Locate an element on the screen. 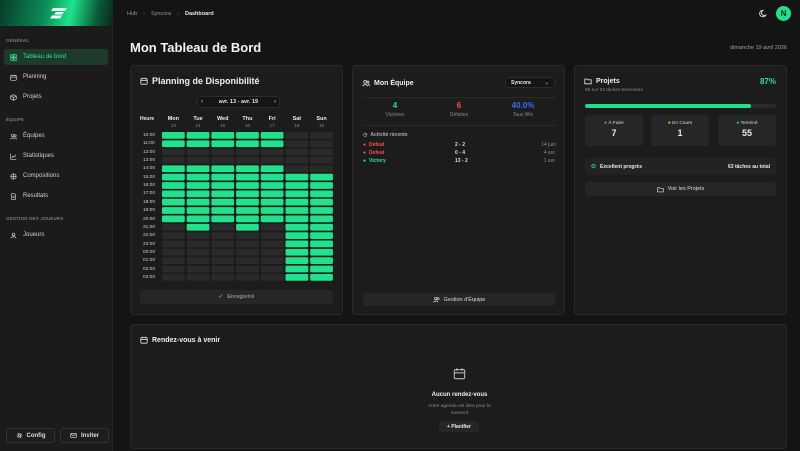  sidebar-item-resultats: Resultats is located at coordinates (56, 196).